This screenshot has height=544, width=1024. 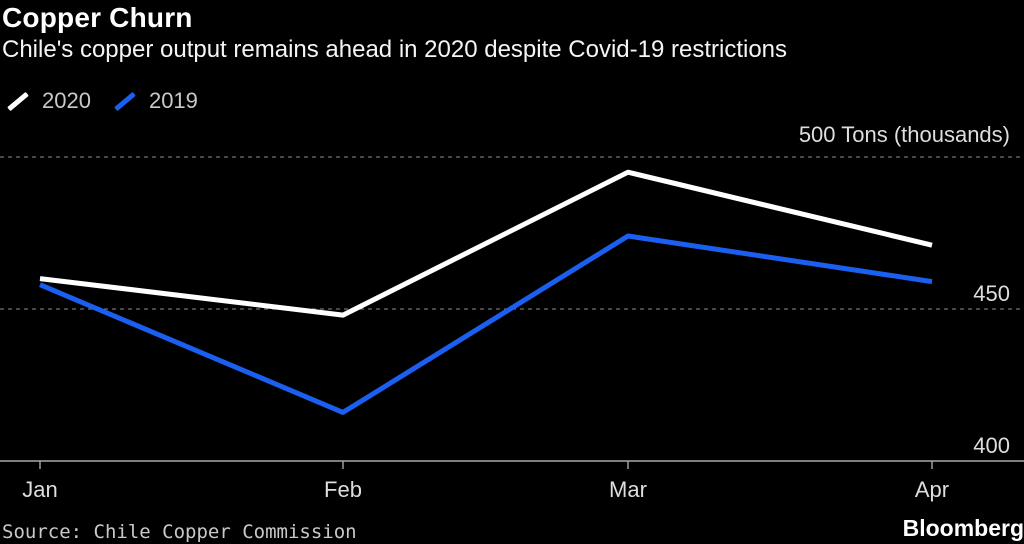 I want to click on legend-label-2019: 2019, so click(x=173, y=100).